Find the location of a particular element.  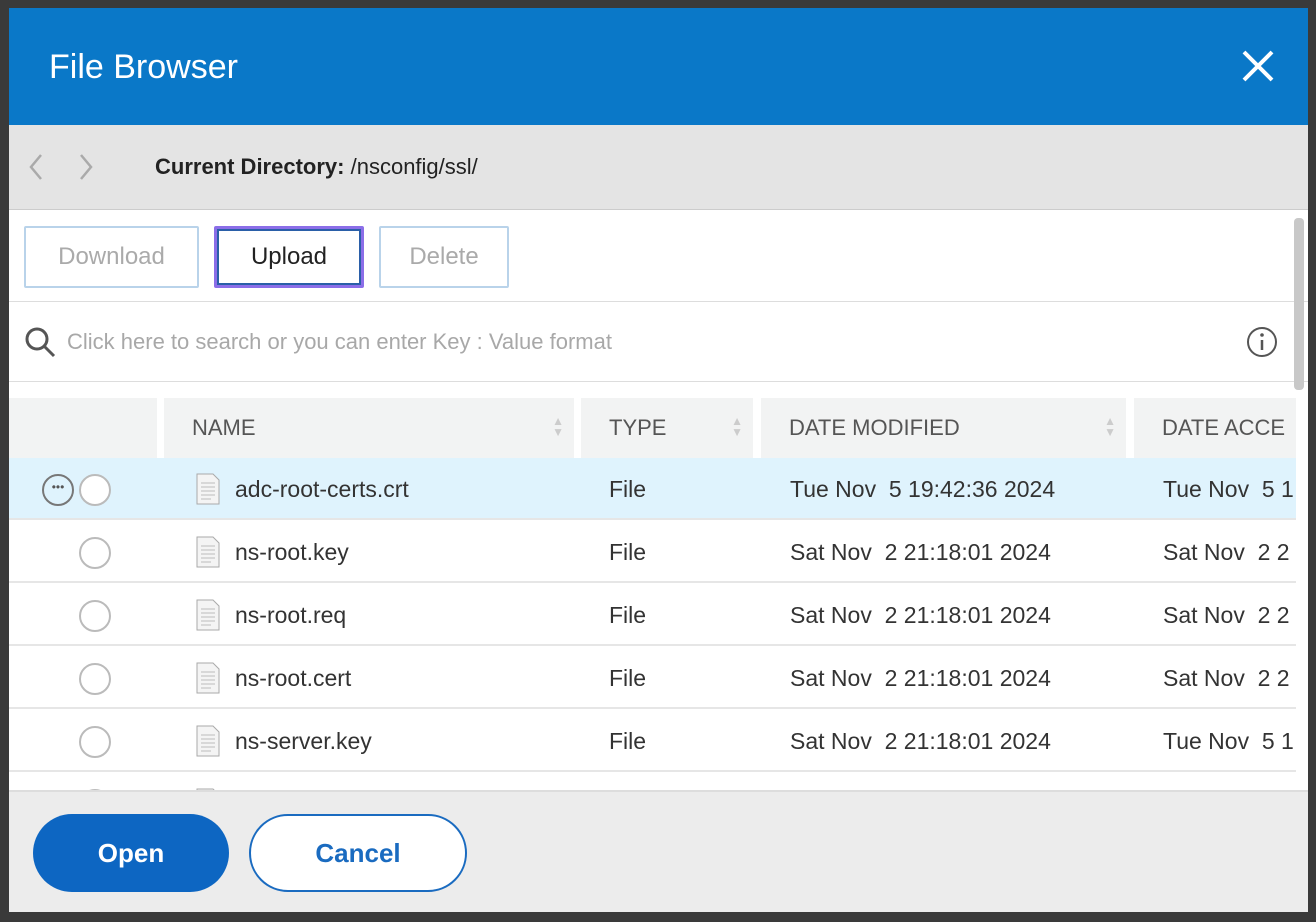

chevron-left-icon is located at coordinates (35, 167).